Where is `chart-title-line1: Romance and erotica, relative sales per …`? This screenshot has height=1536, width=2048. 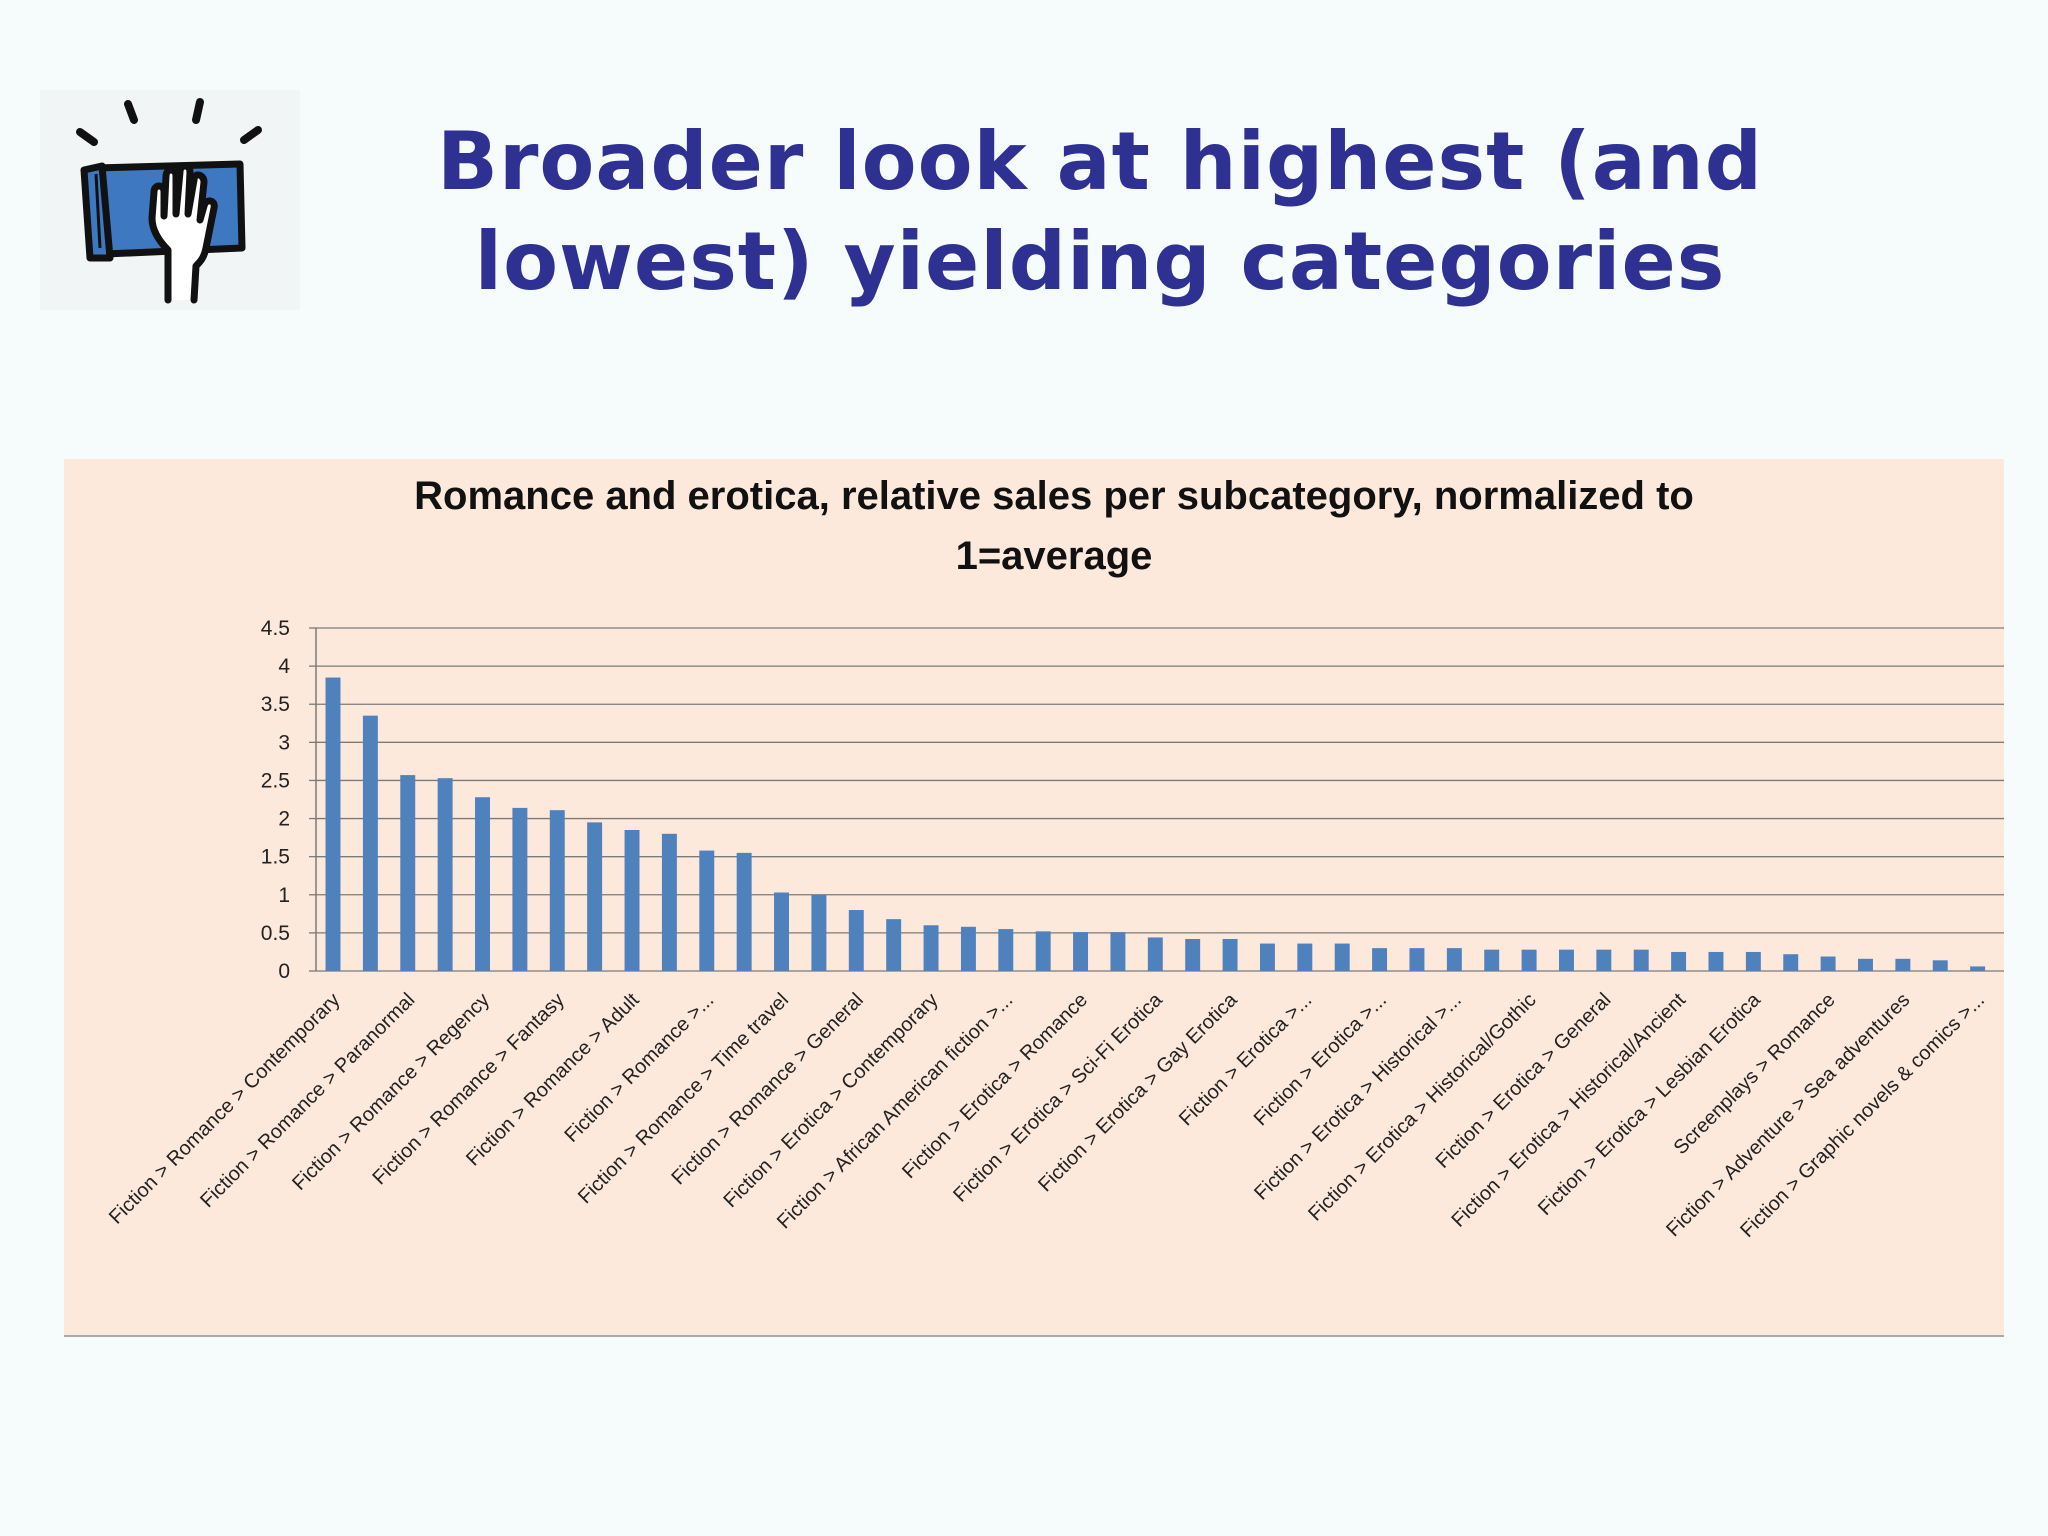 chart-title-line1: Romance and erotica, relative sales per … is located at coordinates (1054, 496).